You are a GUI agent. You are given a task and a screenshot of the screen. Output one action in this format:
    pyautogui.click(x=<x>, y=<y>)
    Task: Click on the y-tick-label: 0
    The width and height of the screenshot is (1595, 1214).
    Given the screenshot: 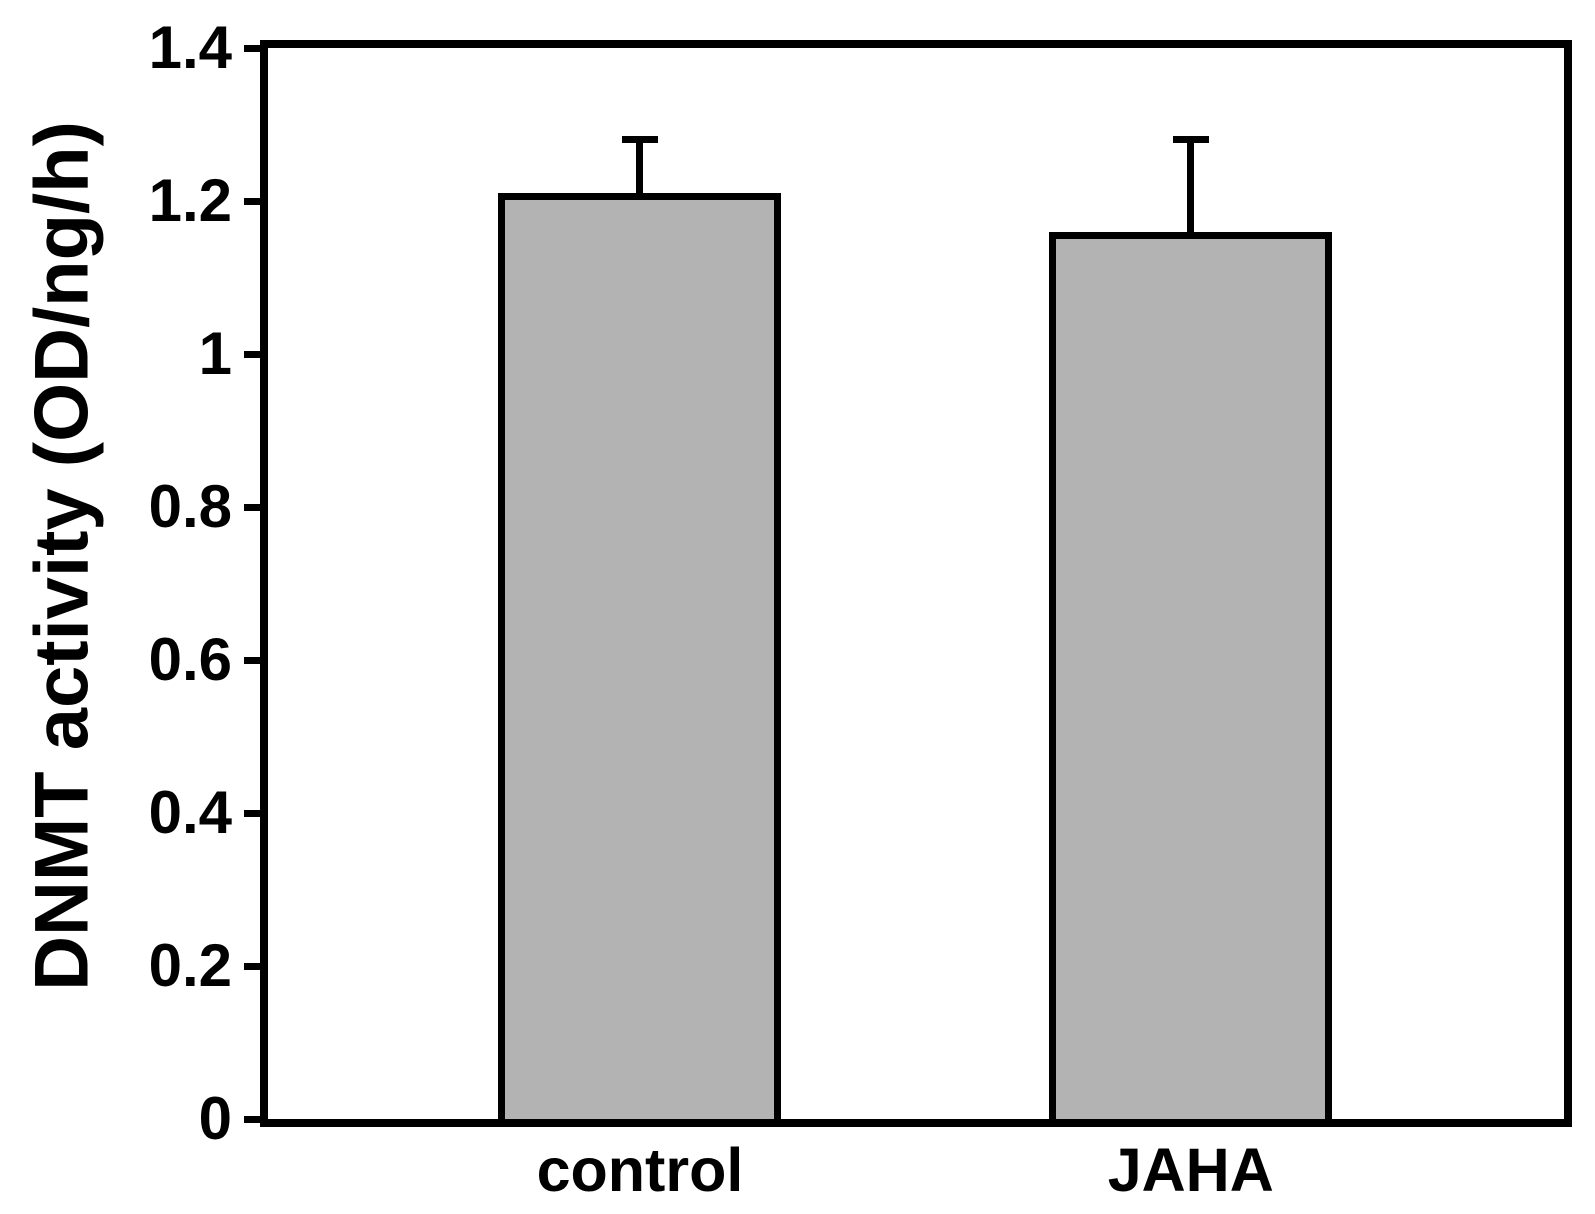 What is the action you would take?
    pyautogui.click(x=215, y=1118)
    